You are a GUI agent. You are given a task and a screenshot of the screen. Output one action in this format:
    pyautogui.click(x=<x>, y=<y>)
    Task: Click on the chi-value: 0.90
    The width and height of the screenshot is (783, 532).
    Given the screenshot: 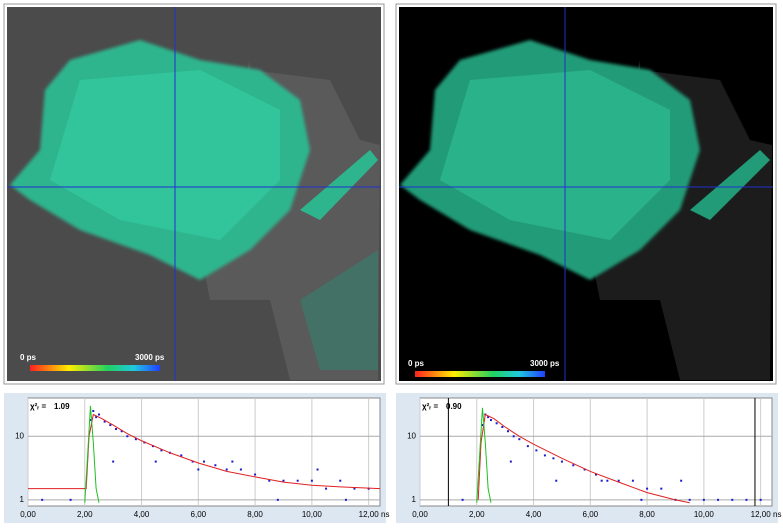 What is the action you would take?
    pyautogui.click(x=454, y=406)
    